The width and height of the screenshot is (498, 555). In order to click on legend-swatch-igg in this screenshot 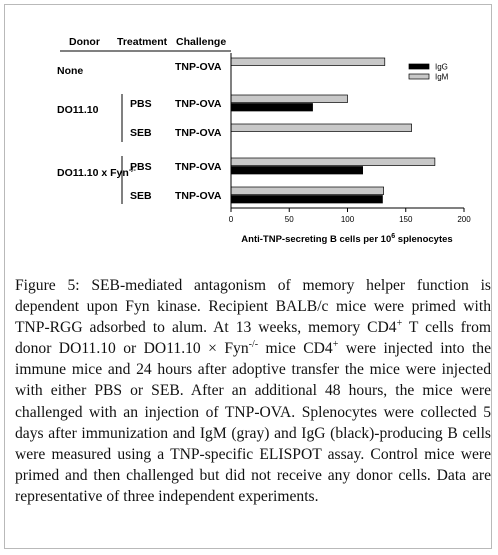, I will do `click(419, 66)`.